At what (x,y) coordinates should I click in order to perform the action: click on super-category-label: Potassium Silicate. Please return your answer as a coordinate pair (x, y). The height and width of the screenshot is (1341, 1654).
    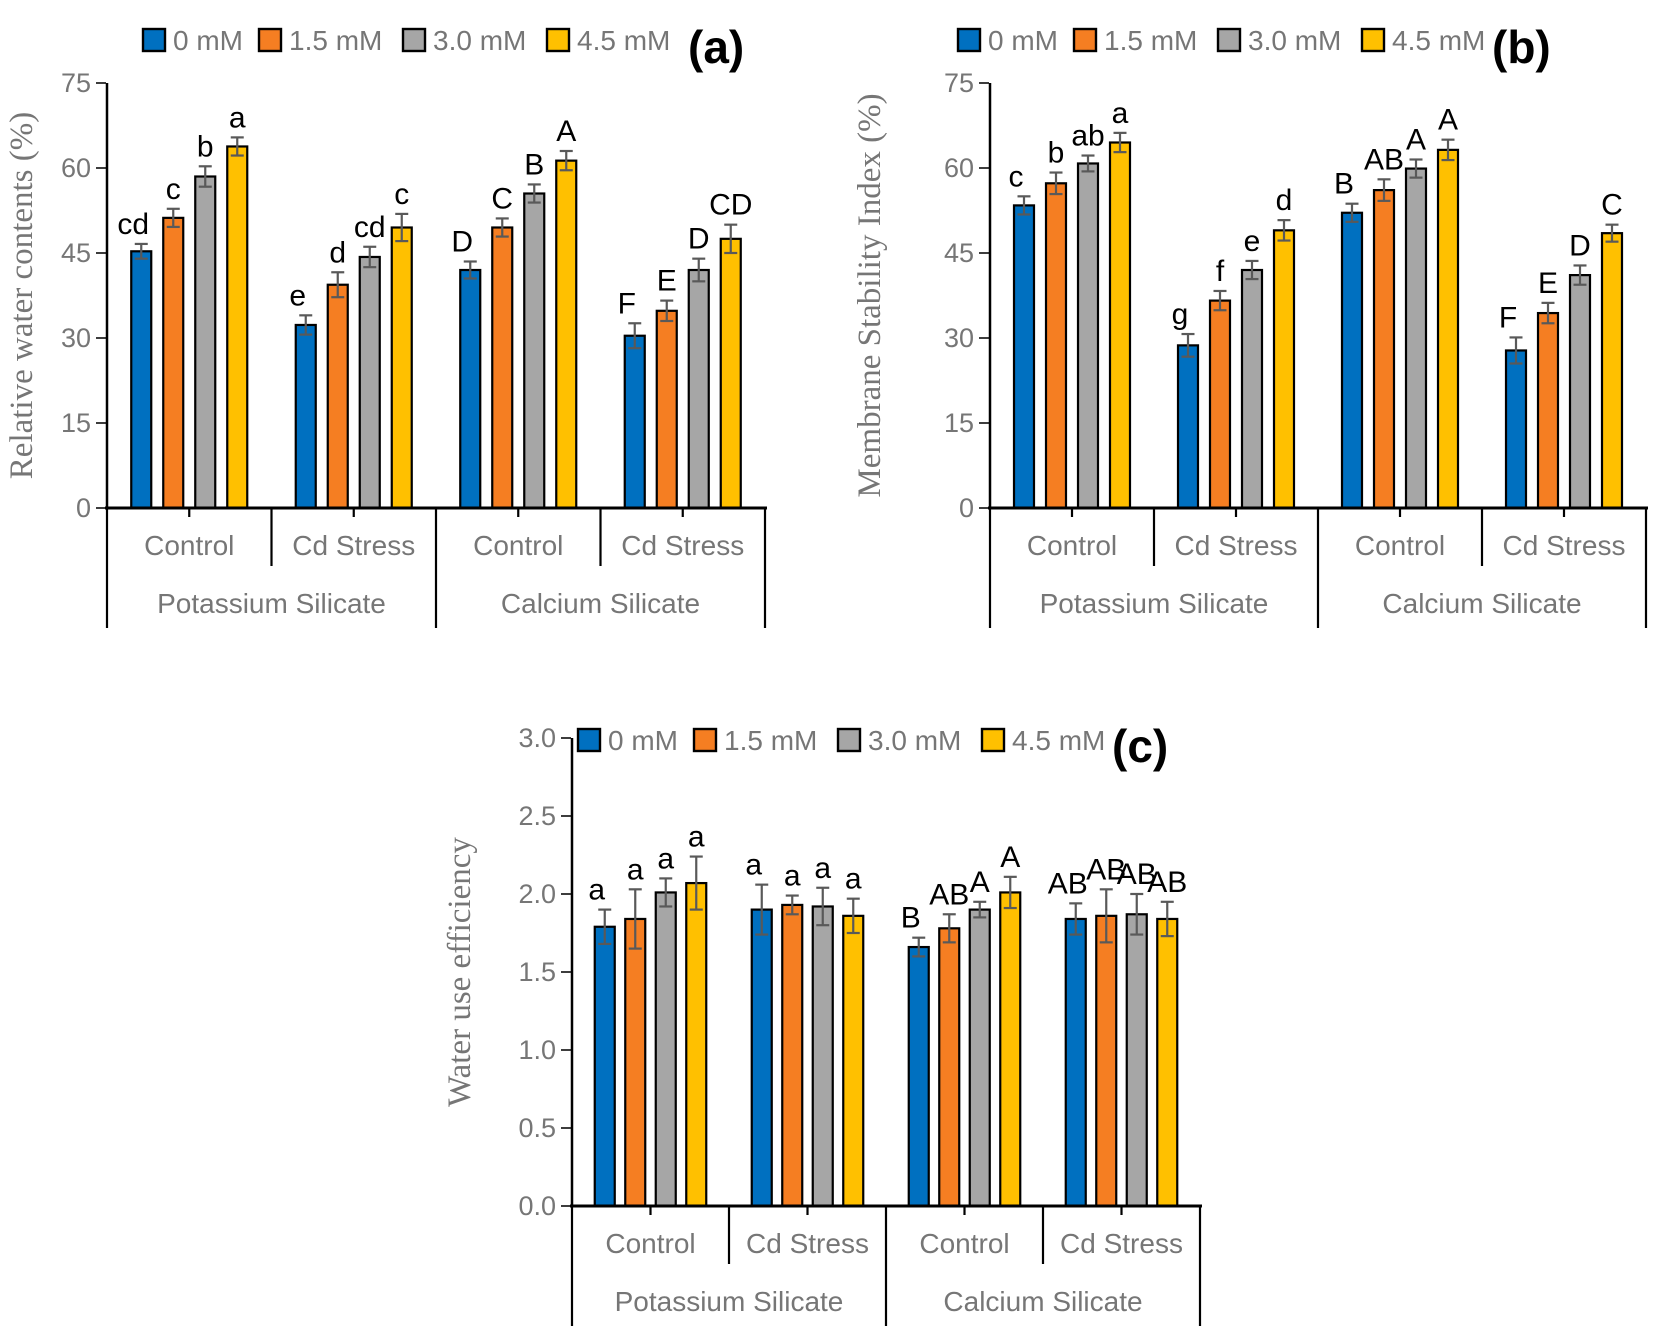
    Looking at the image, I should click on (271, 603).